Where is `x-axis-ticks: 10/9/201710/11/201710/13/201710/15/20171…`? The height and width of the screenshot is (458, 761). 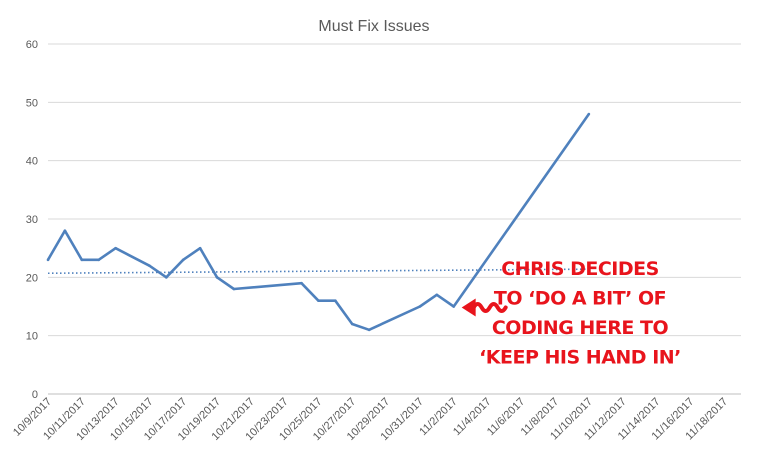 x-axis-ticks: 10/9/201710/11/201710/13/201710/15/20171… is located at coordinates (370, 419).